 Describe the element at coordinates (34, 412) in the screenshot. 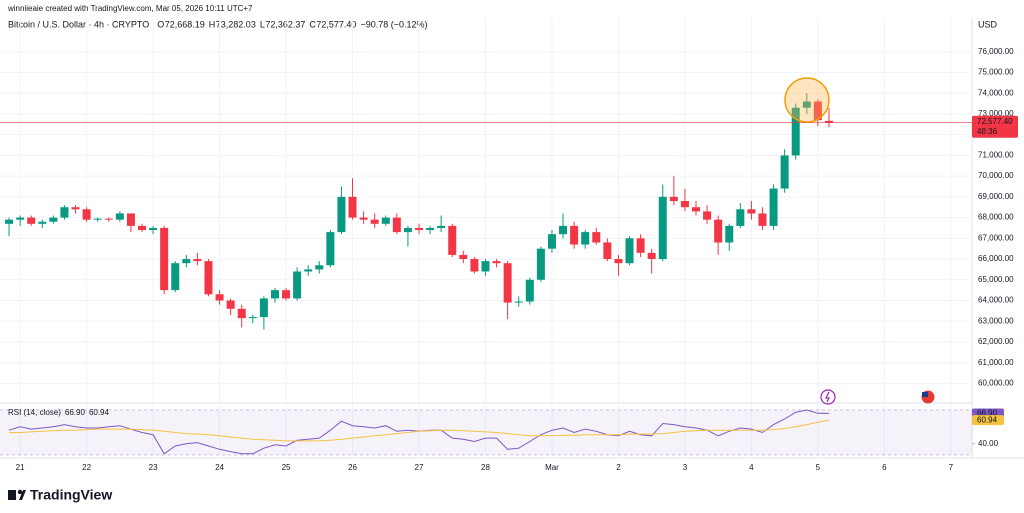

I see `rsi-title: RSI (14, close)` at that location.